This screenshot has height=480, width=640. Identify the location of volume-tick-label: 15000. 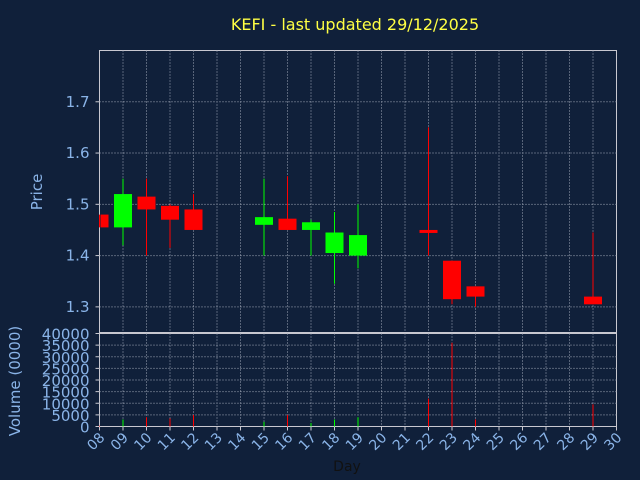
(66, 393).